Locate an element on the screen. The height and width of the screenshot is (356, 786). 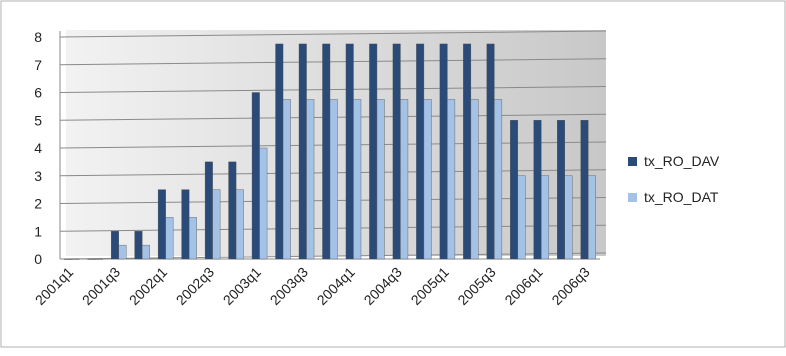
y-tick-label: 2 is located at coordinates (38, 204).